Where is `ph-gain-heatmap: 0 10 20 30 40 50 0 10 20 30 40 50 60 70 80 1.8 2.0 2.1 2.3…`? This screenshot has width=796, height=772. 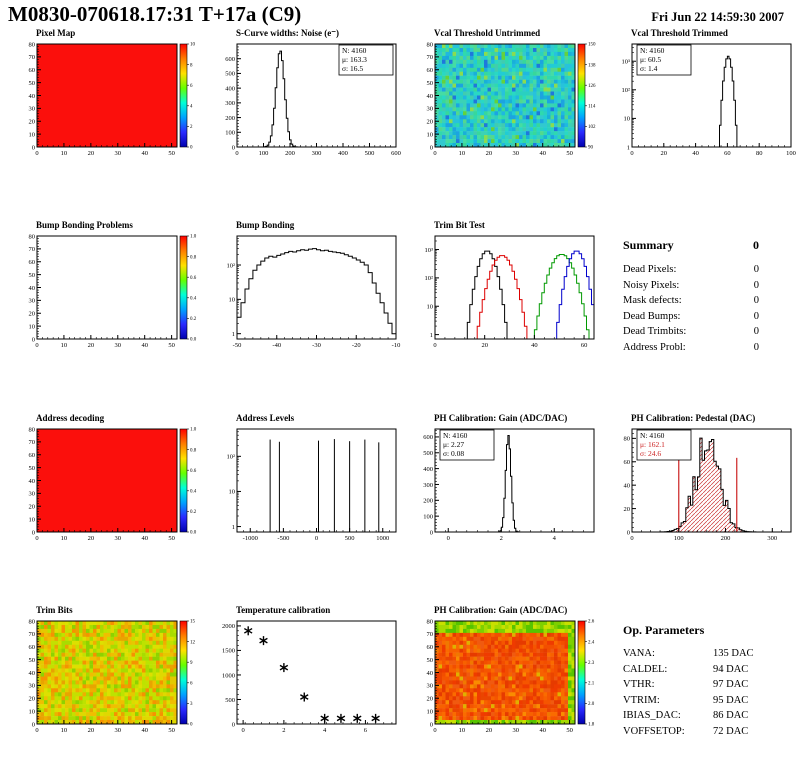 ph-gain-heatmap: 0 10 20 30 40 50 0 10 20 30 40 50 60 70 80 1.8 2.0 2.1 2.3… is located at coordinates (511, 676).